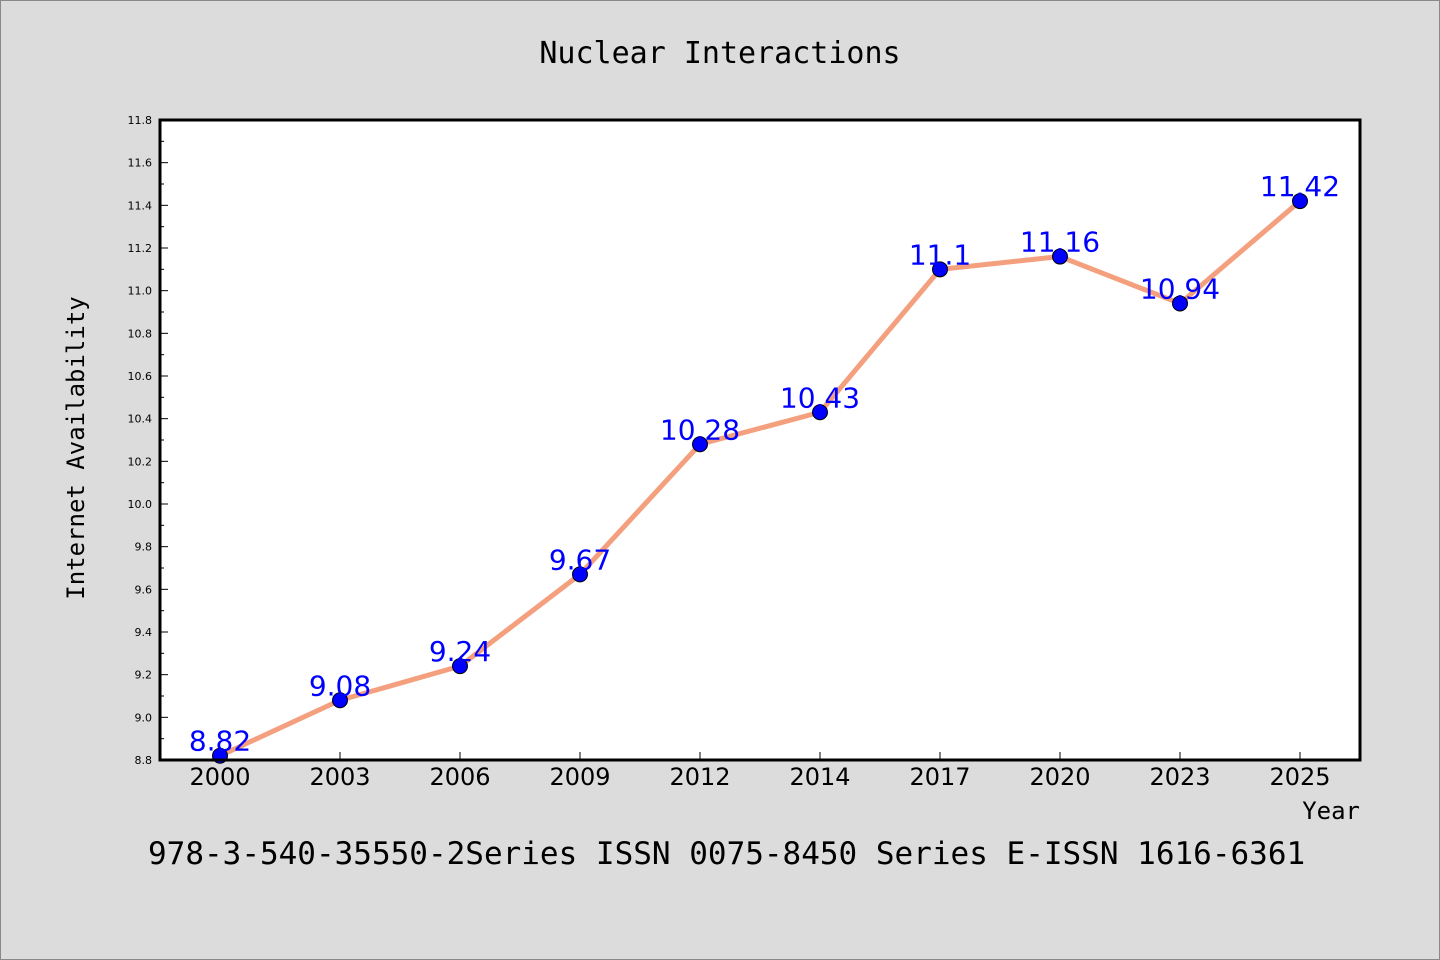 The width and height of the screenshot is (1440, 960). Describe the element at coordinates (1059, 777) in the screenshot. I see `x-tick-label: 2020` at that location.